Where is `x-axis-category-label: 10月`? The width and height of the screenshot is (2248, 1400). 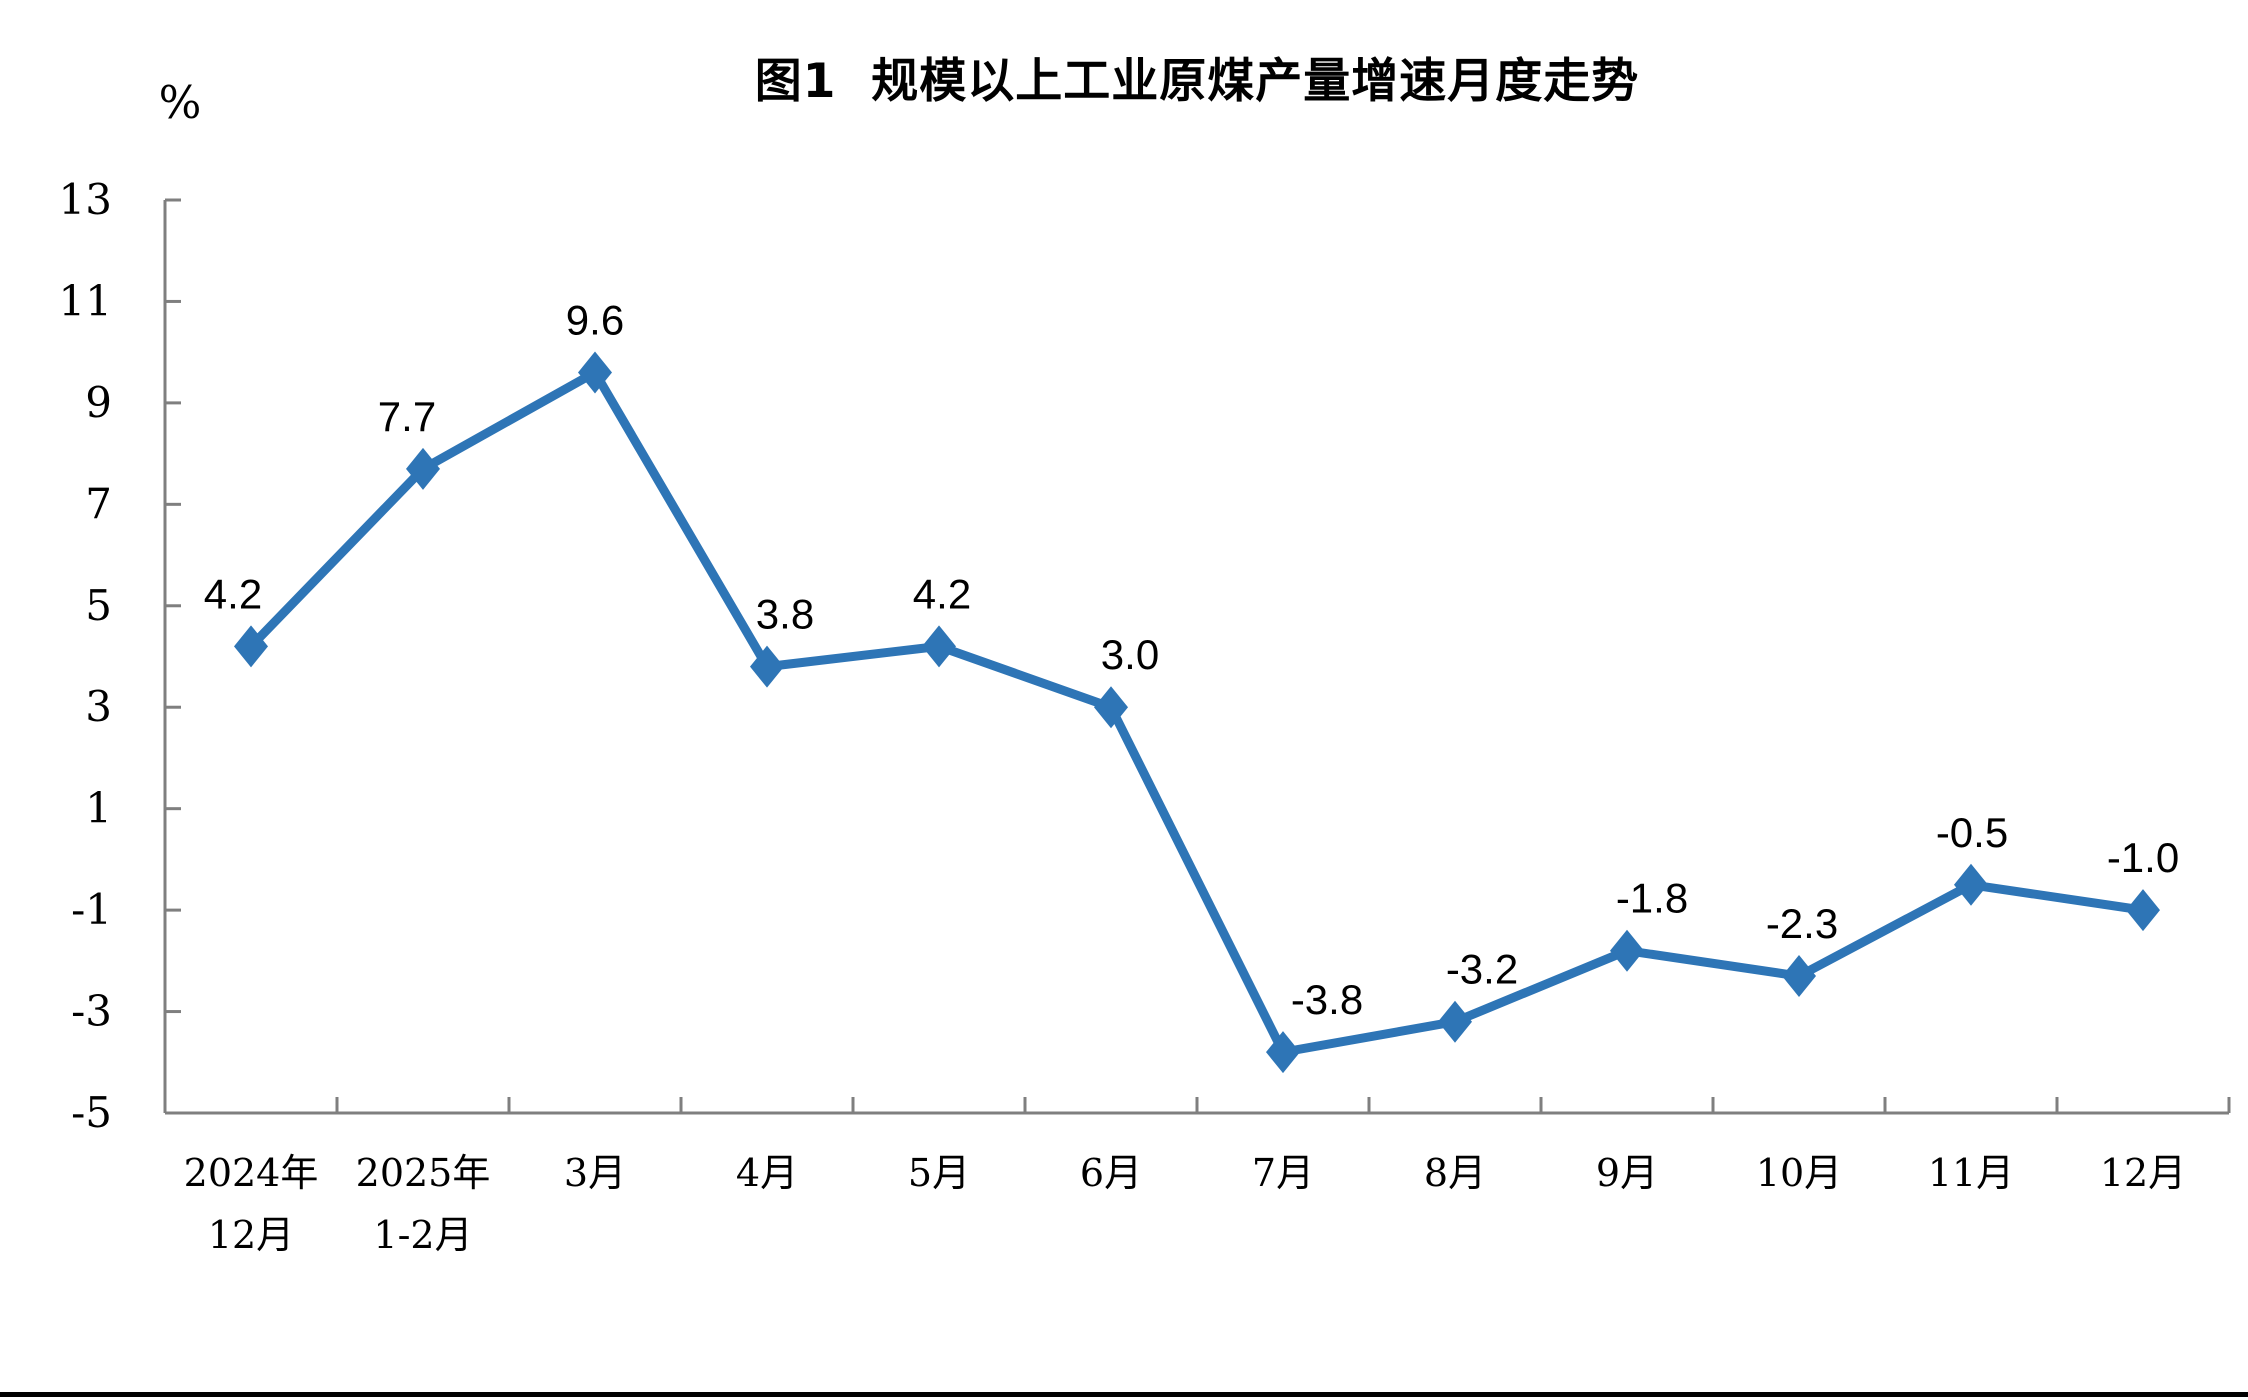
x-axis-category-label: 10月 is located at coordinates (1799, 1173).